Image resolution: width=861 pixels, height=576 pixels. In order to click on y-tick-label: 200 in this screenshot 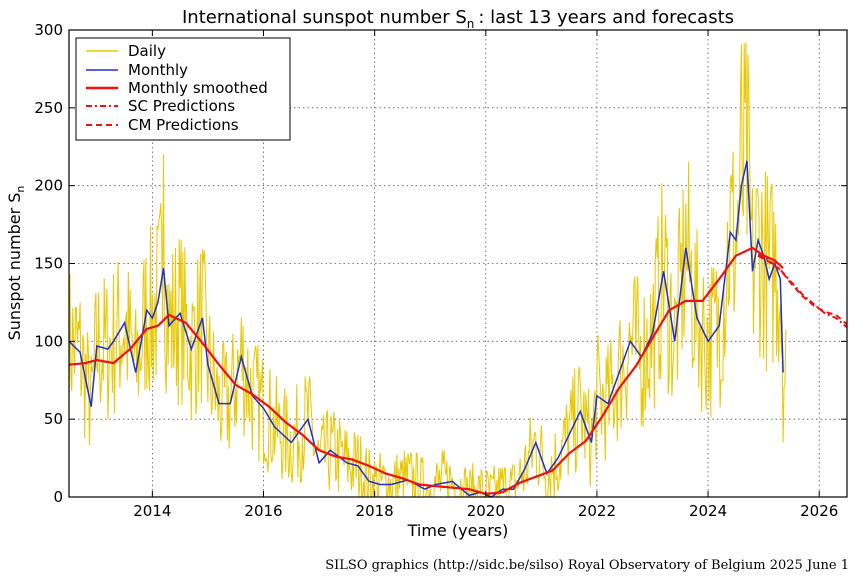, I will do `click(48, 186)`.